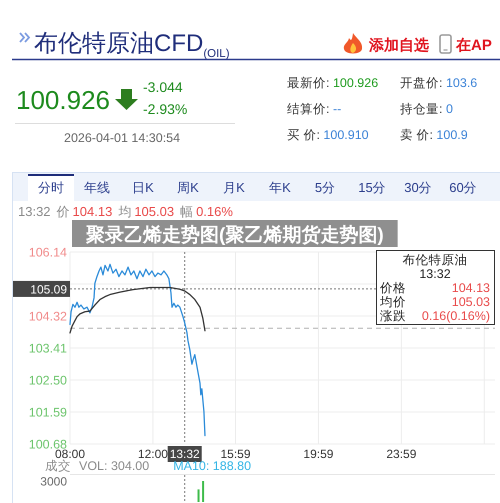  I want to click on text: 周K, so click(188, 187).